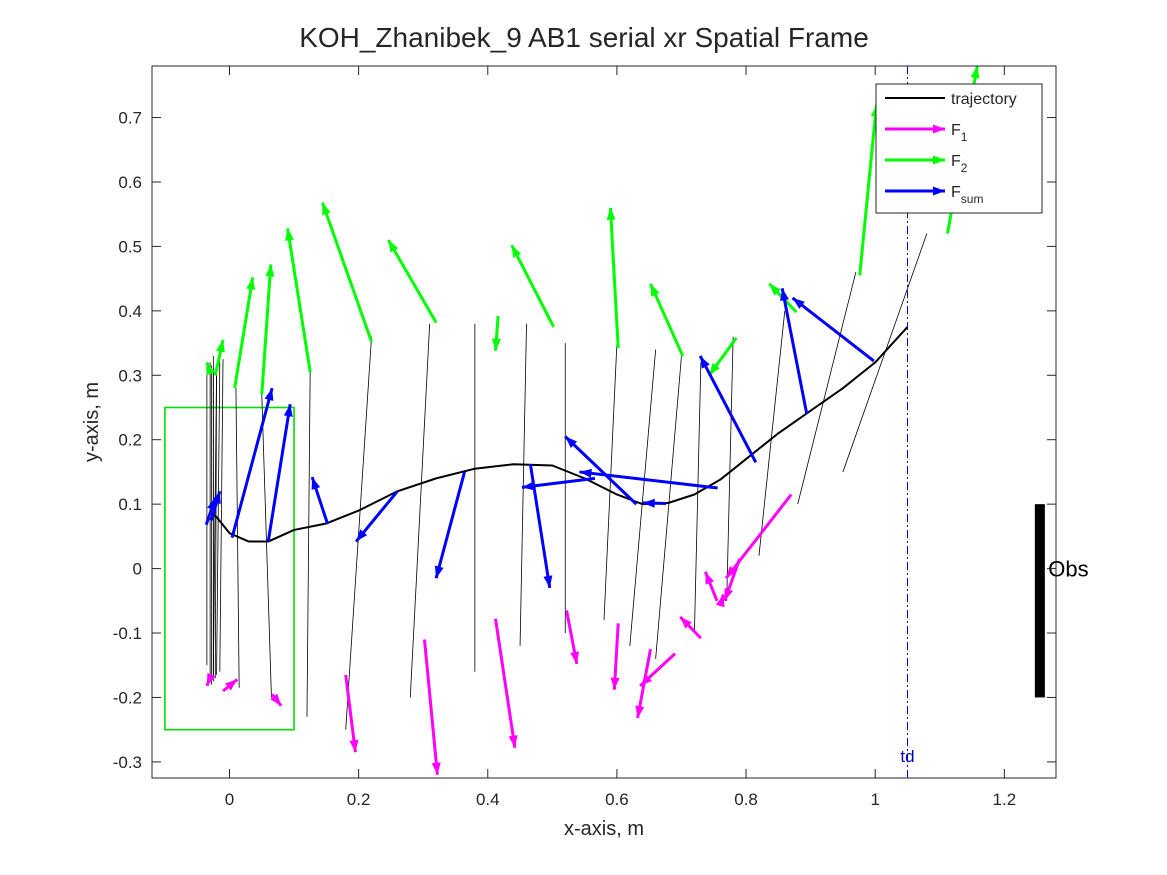 Image resolution: width=1167 pixels, height=875 pixels. What do you see at coordinates (362, 535) in the screenshot?
I see `fsum-arrow-5-head` at bounding box center [362, 535].